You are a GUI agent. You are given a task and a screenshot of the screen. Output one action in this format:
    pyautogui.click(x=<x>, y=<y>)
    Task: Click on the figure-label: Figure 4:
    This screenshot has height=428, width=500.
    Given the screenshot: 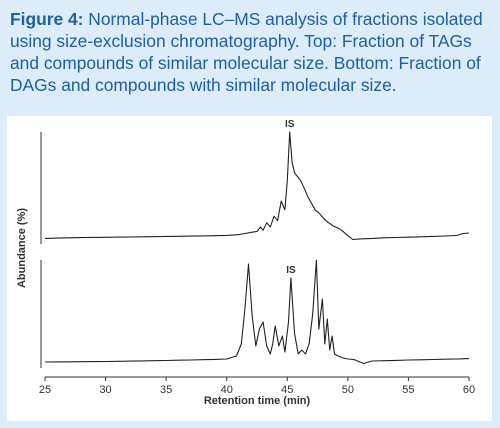 What is the action you would take?
    pyautogui.click(x=47, y=19)
    